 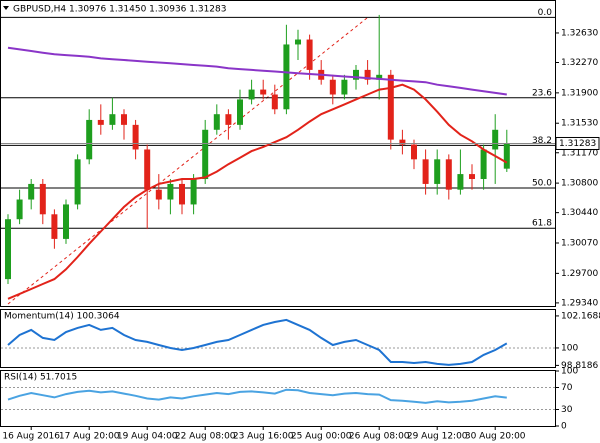 I want to click on rsi-frame, so click(x=278, y=398).